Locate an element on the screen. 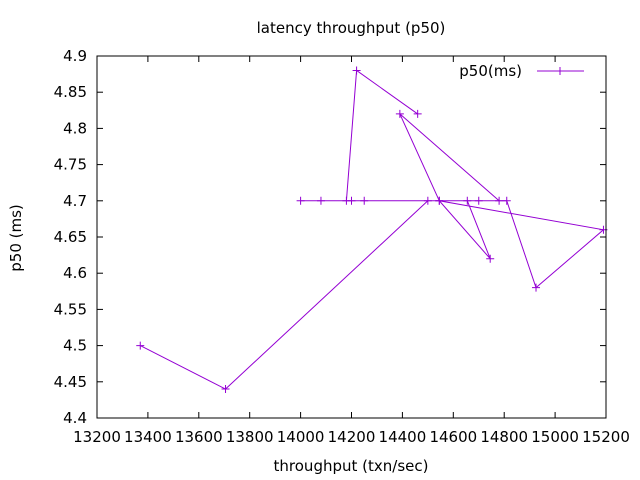  x-tick-label: 14200 is located at coordinates (352, 437).